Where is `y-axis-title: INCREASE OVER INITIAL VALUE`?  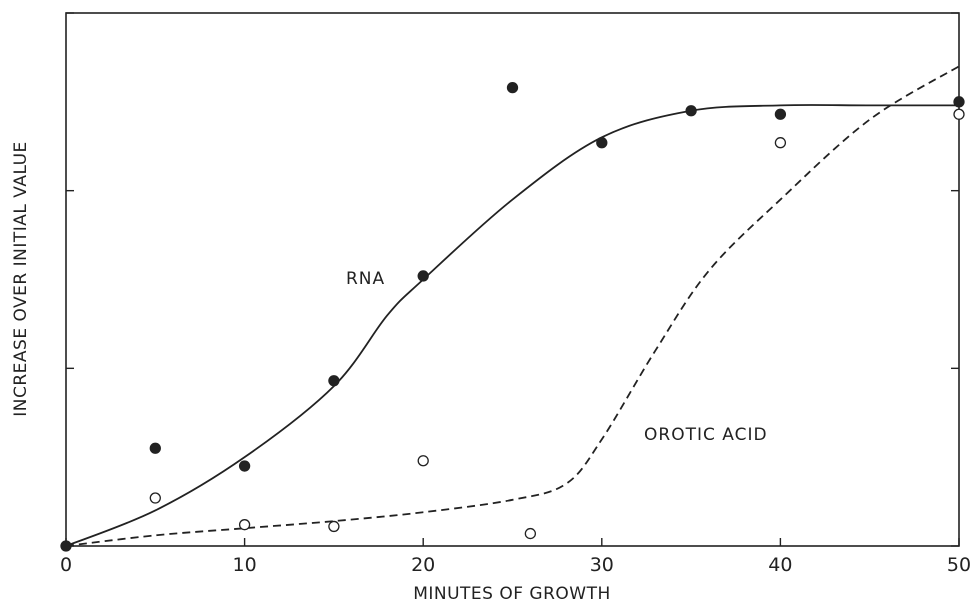 y-axis-title: INCREASE OVER INITIAL VALUE is located at coordinates (21, 279).